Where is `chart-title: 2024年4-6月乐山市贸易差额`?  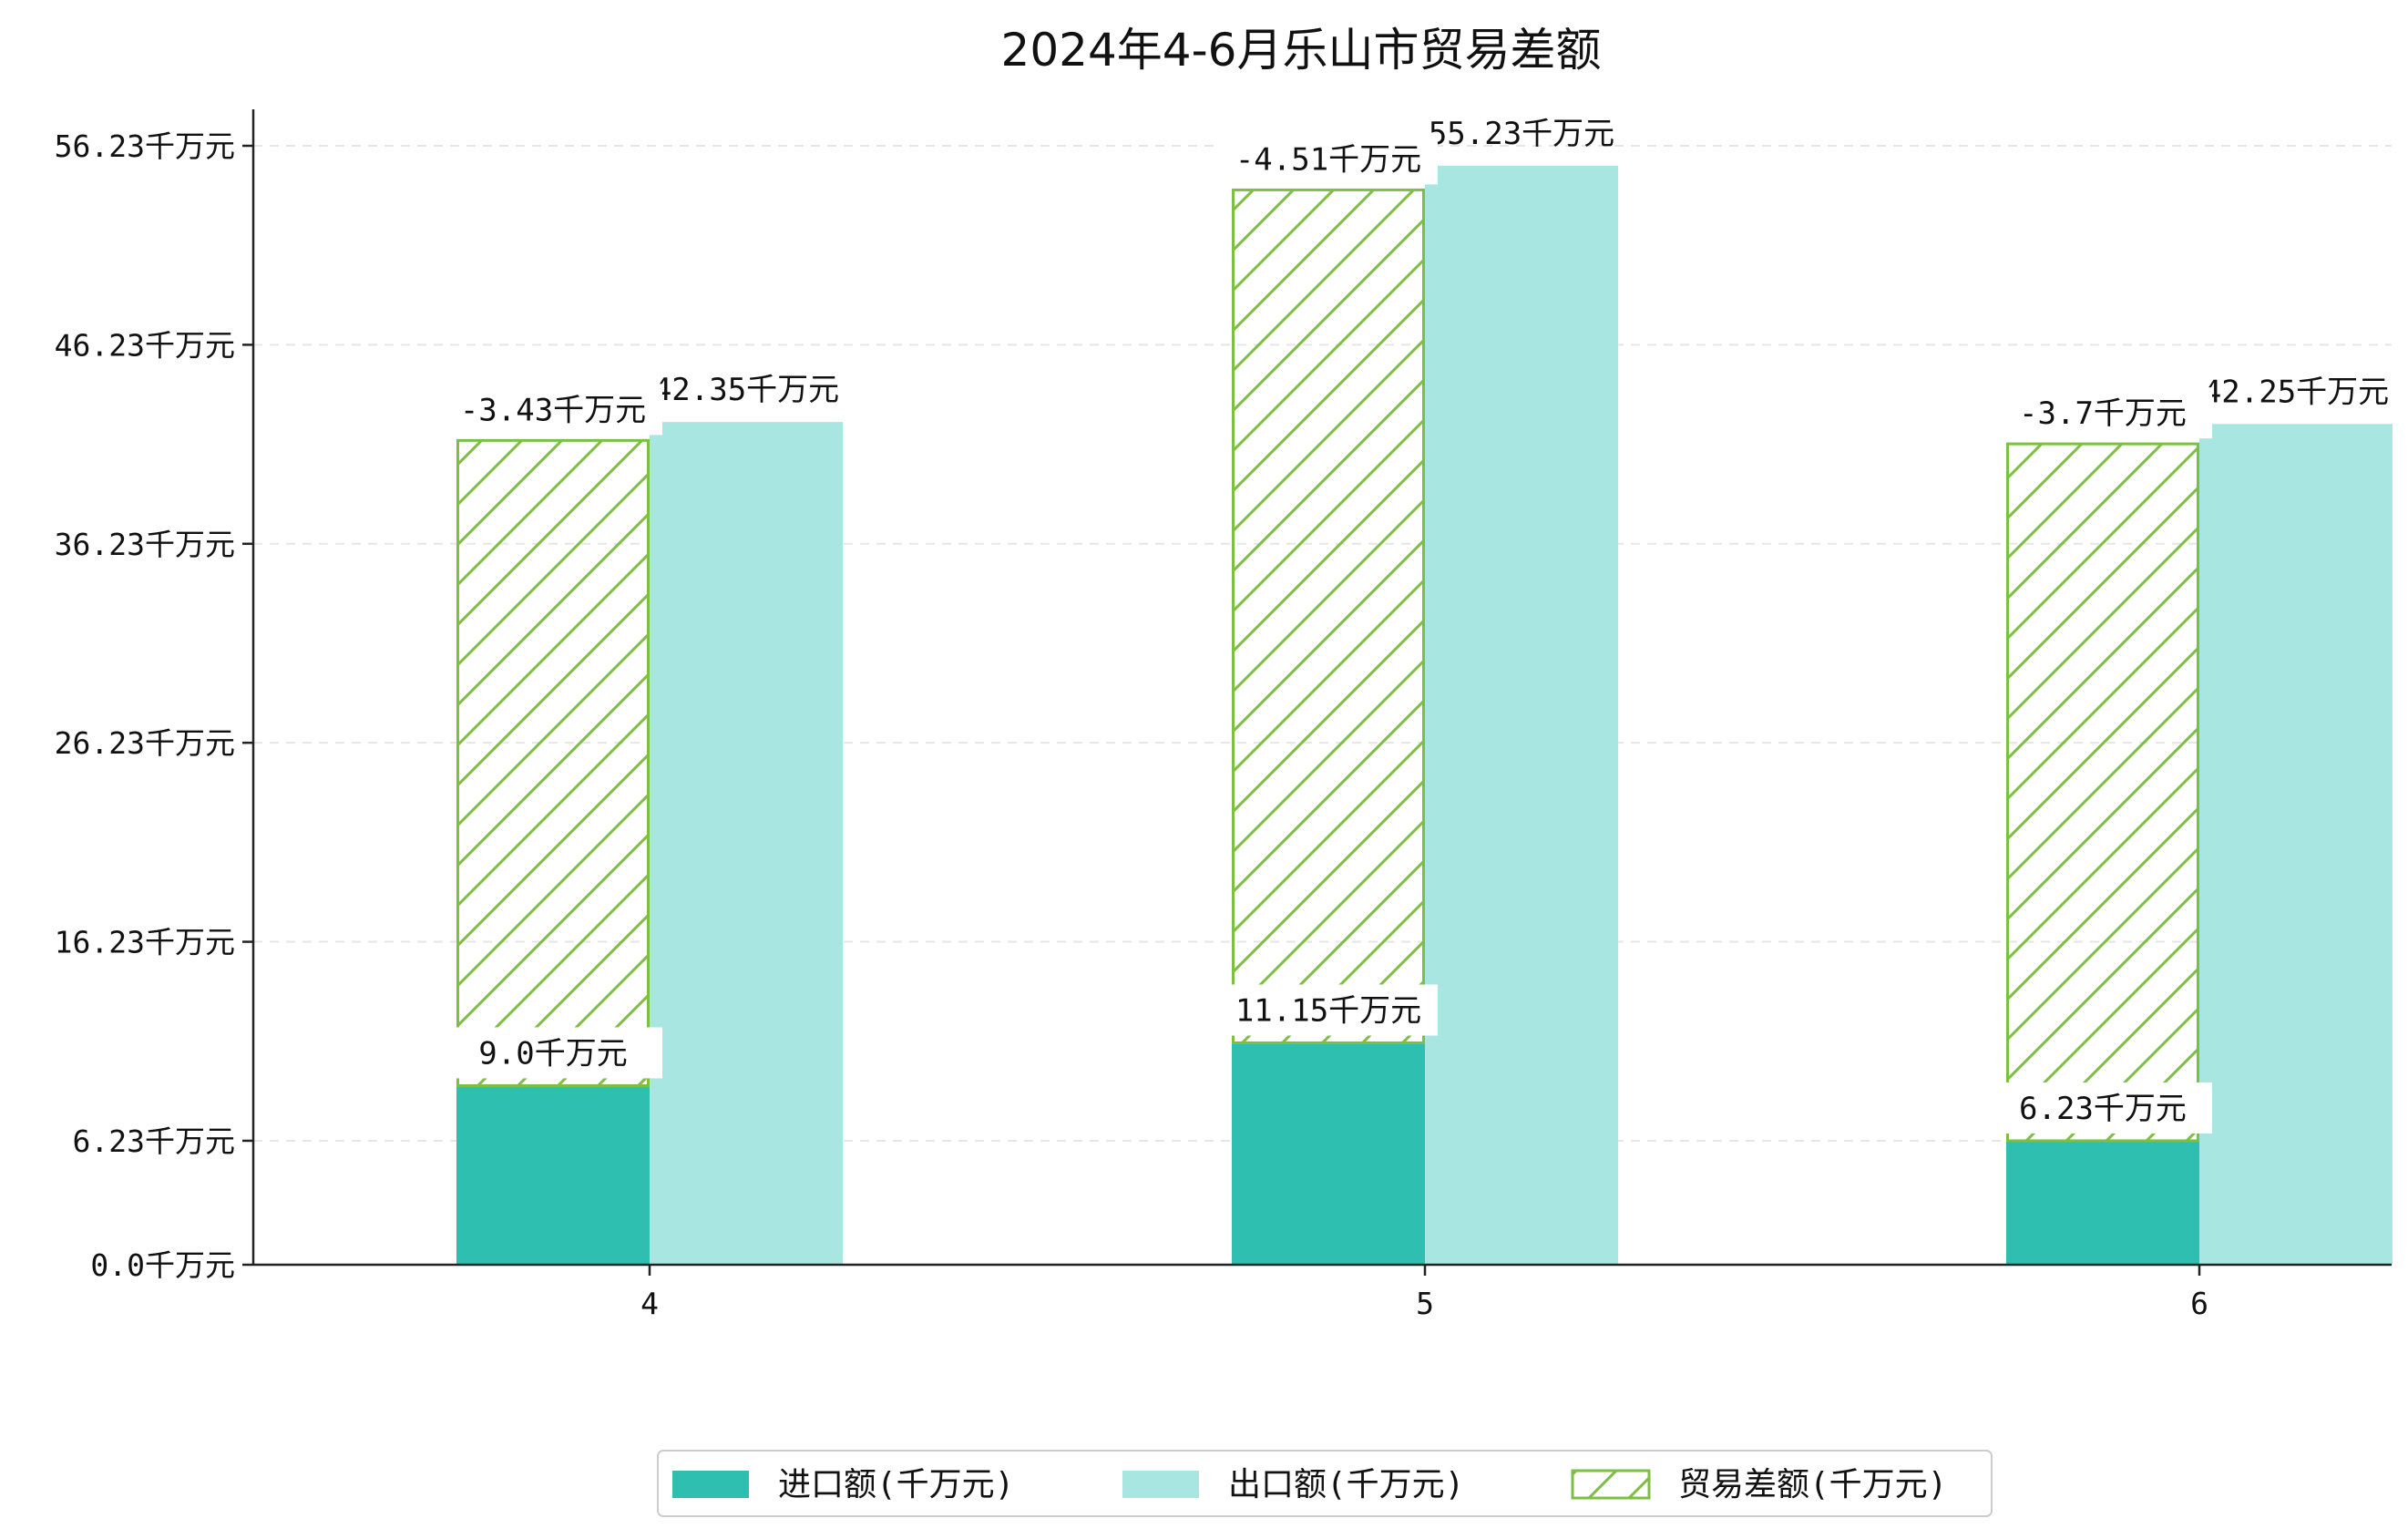 chart-title: 2024年4-6月乐山市贸易差额 is located at coordinates (1301, 51).